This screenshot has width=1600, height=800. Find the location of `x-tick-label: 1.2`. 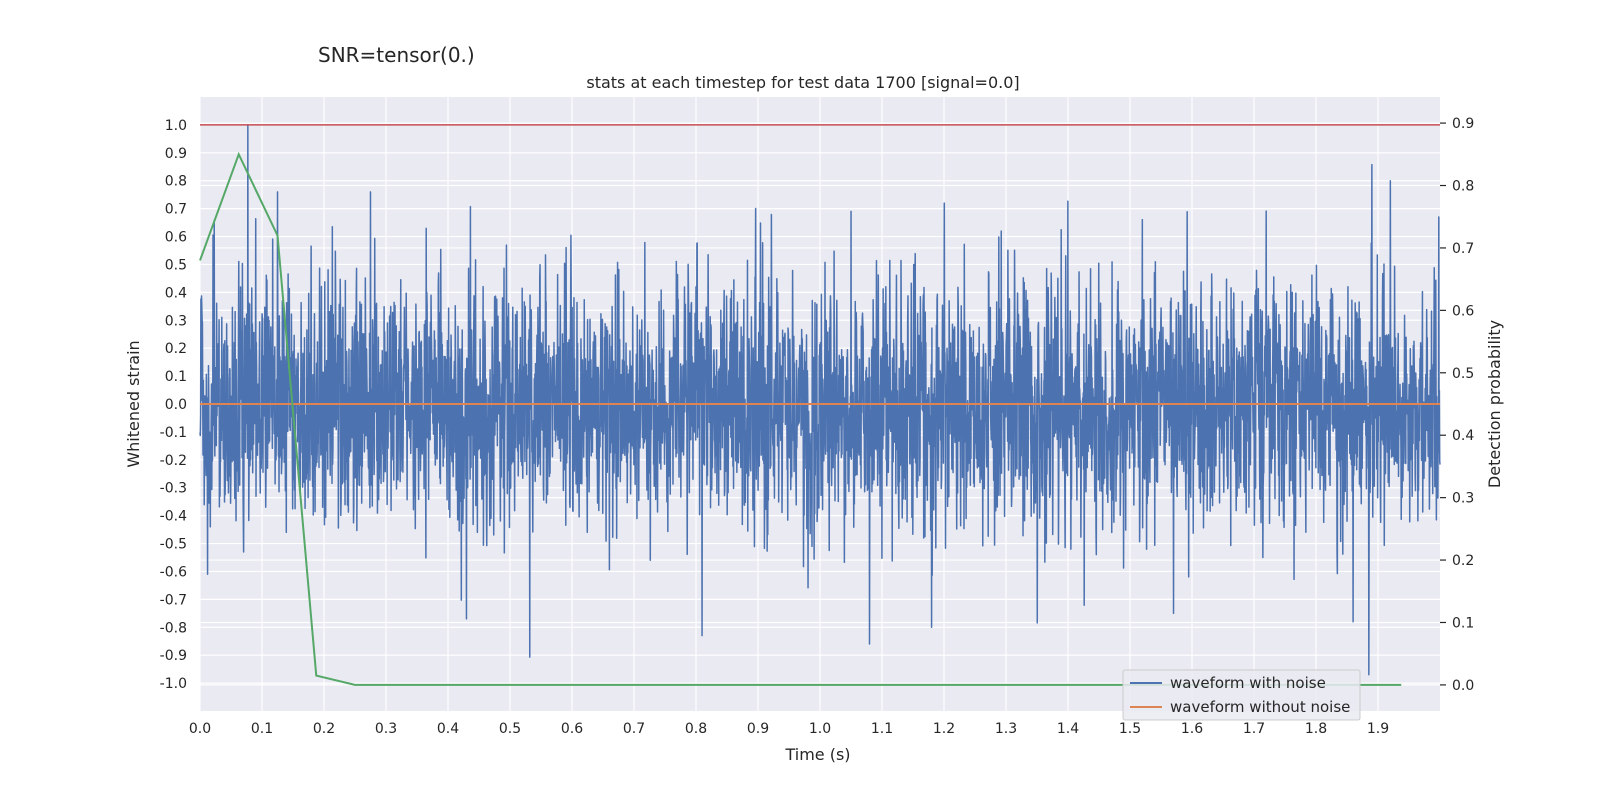

x-tick-label: 1.2 is located at coordinates (944, 729).